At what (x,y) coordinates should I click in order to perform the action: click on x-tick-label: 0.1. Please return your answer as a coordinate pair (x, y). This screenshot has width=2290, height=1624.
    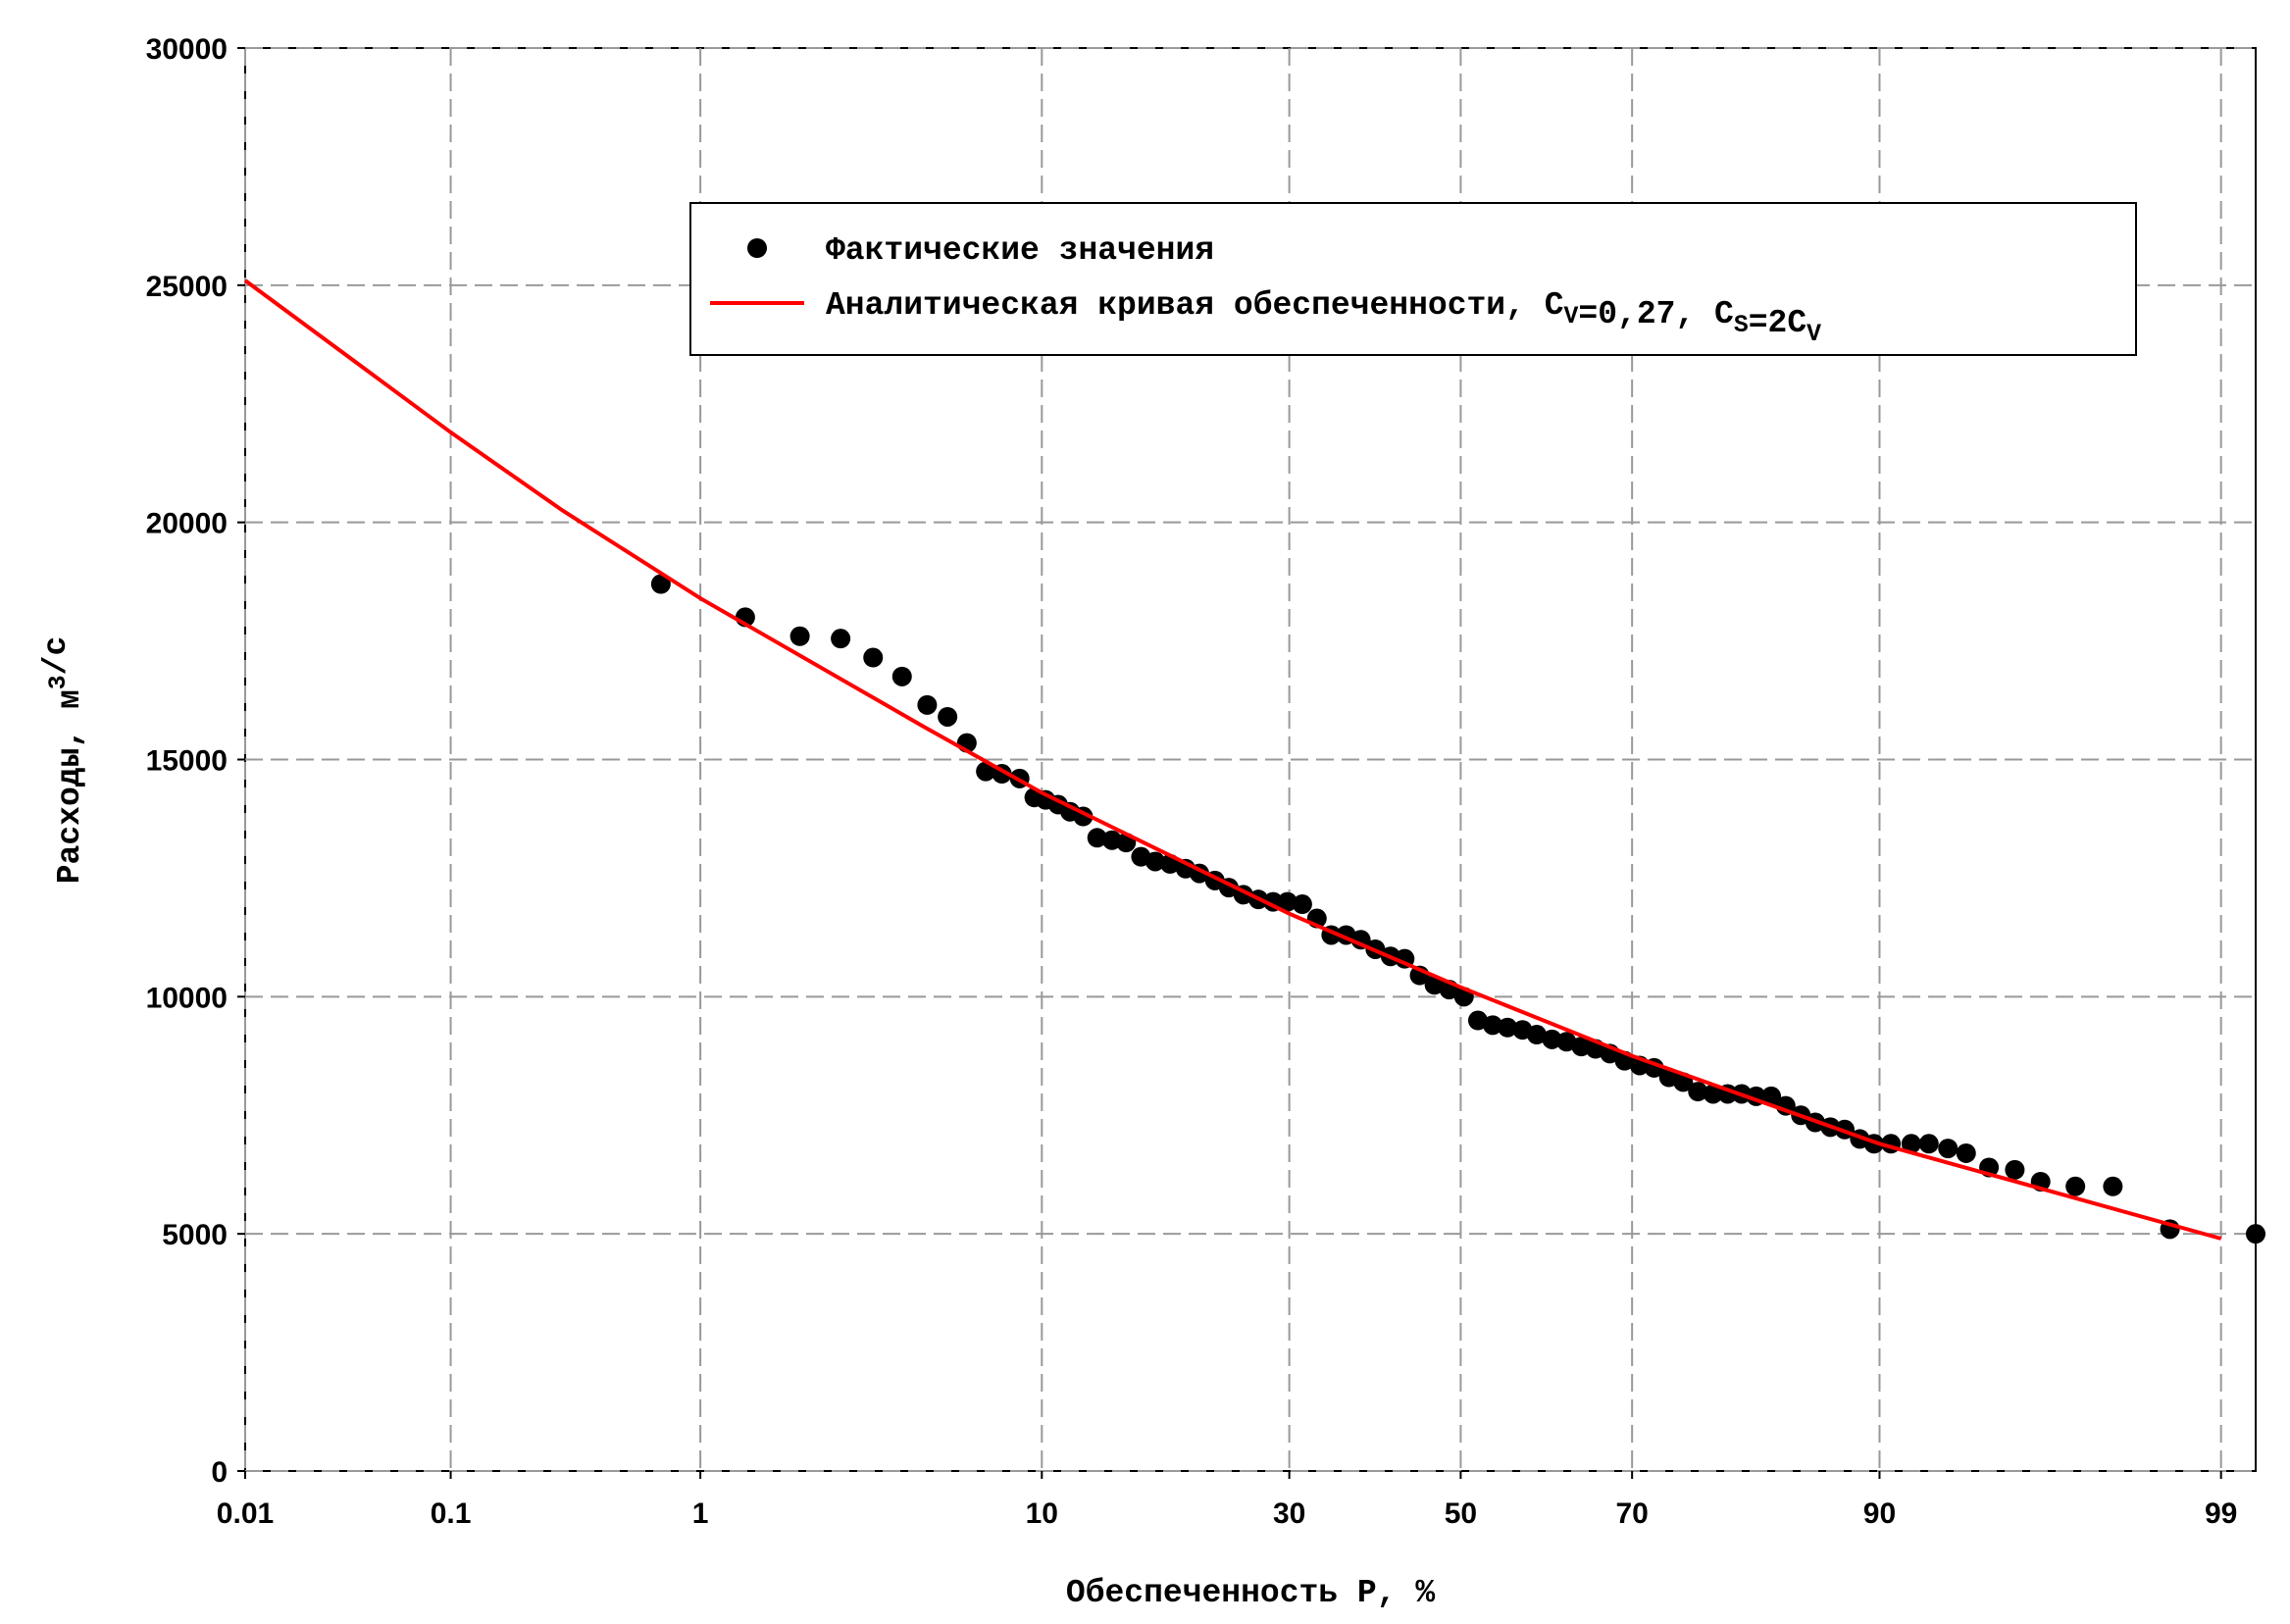
    Looking at the image, I should click on (451, 1513).